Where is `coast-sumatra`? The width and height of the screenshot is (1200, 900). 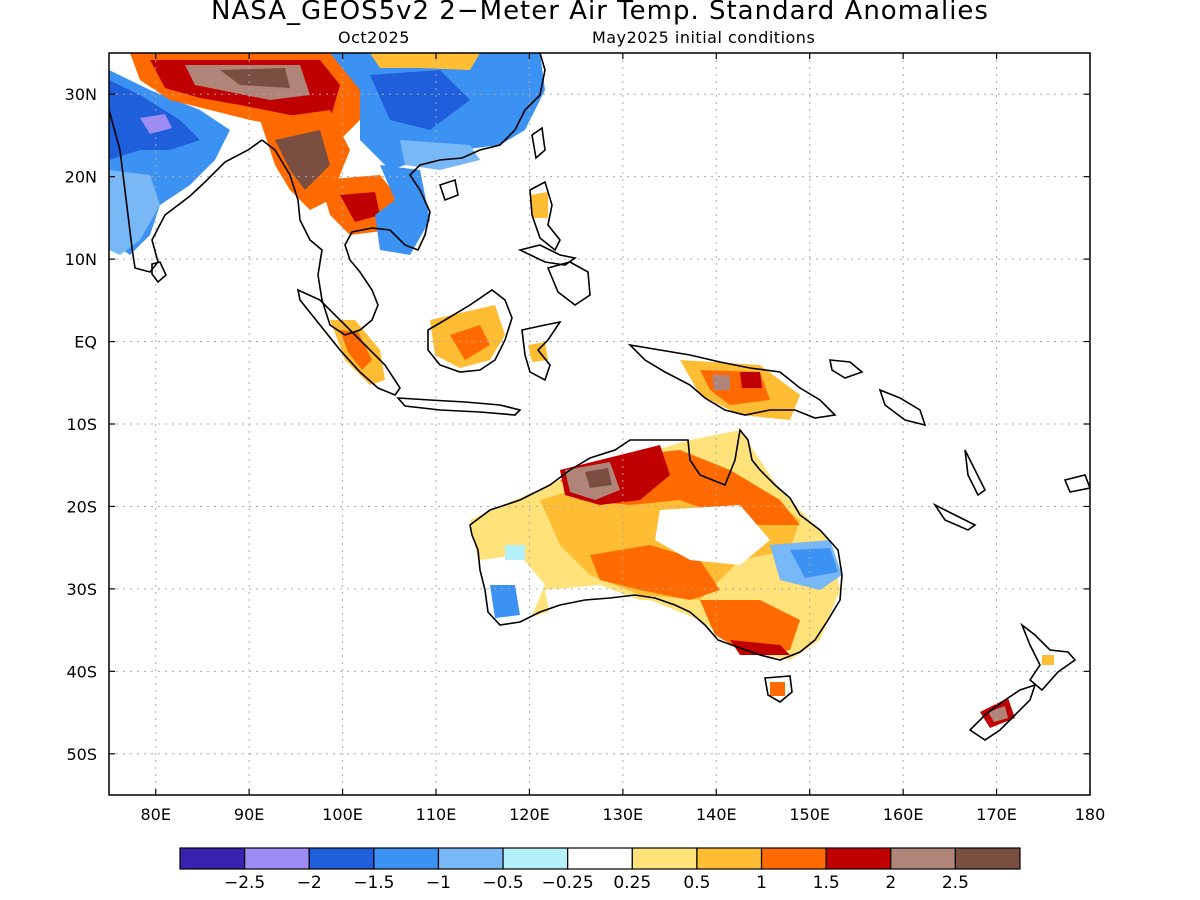
coast-sumatra is located at coordinates (348, 342).